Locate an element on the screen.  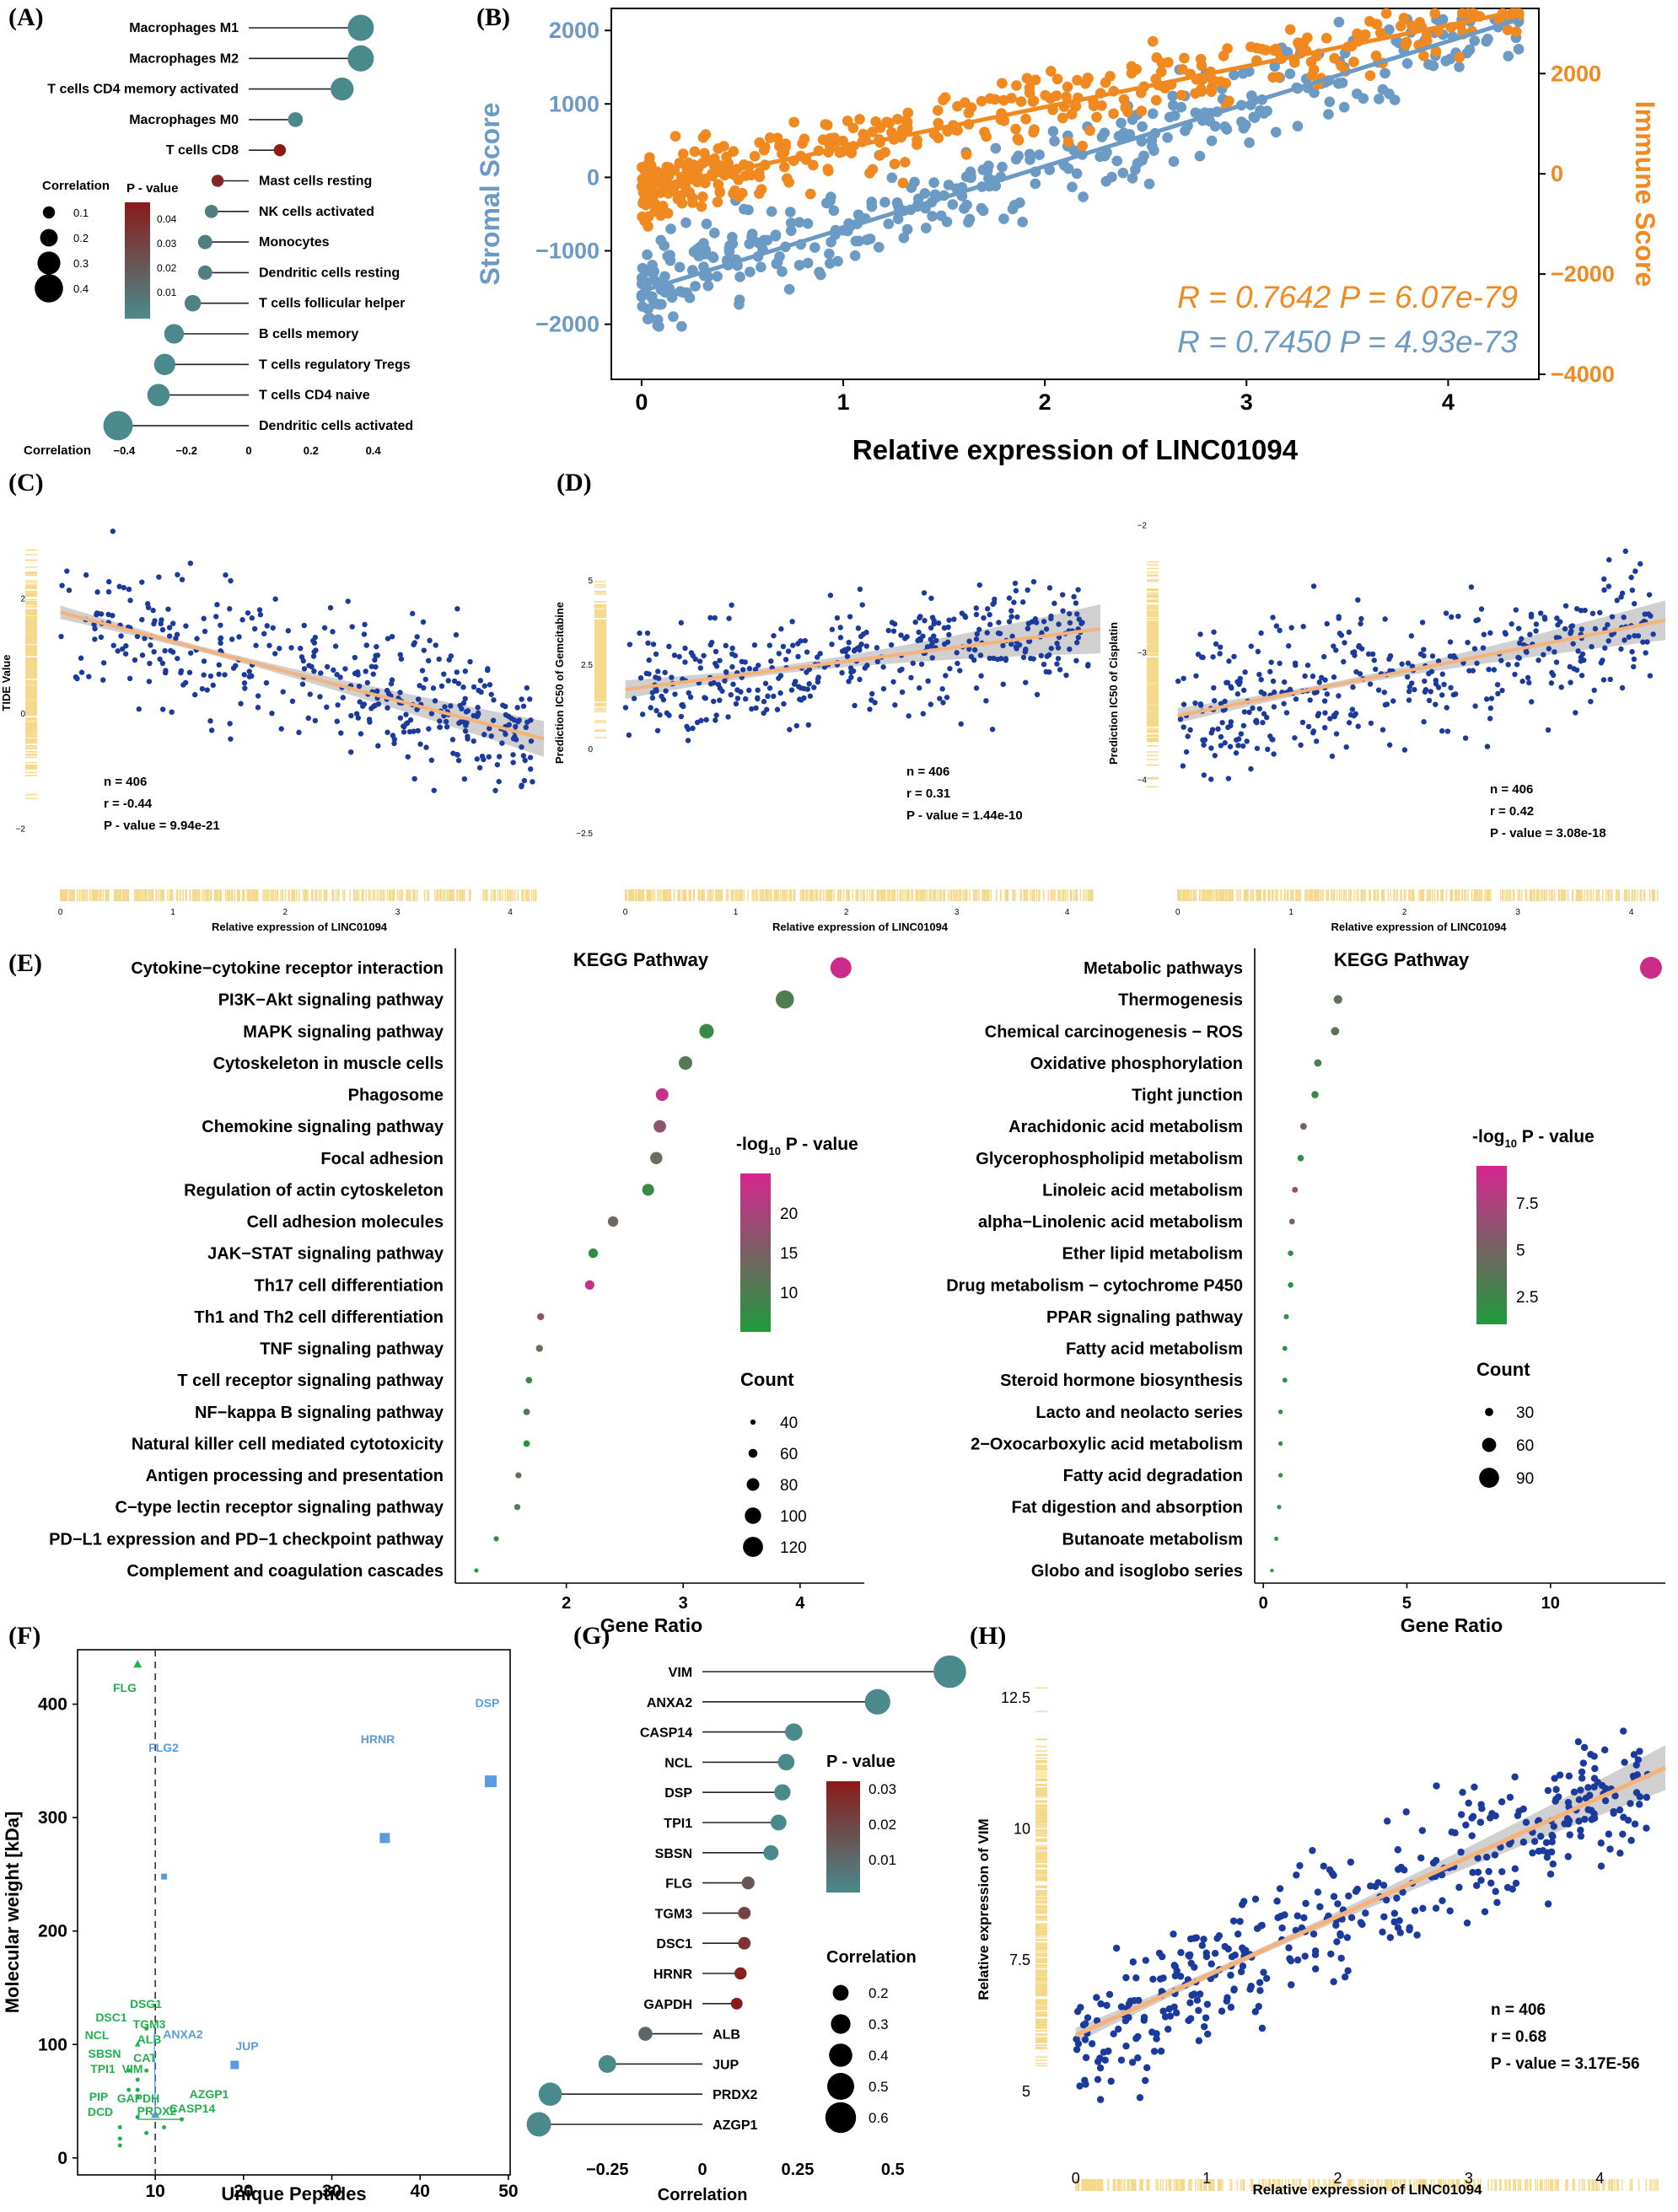
gene-label: ANXA2 is located at coordinates (669, 1703).